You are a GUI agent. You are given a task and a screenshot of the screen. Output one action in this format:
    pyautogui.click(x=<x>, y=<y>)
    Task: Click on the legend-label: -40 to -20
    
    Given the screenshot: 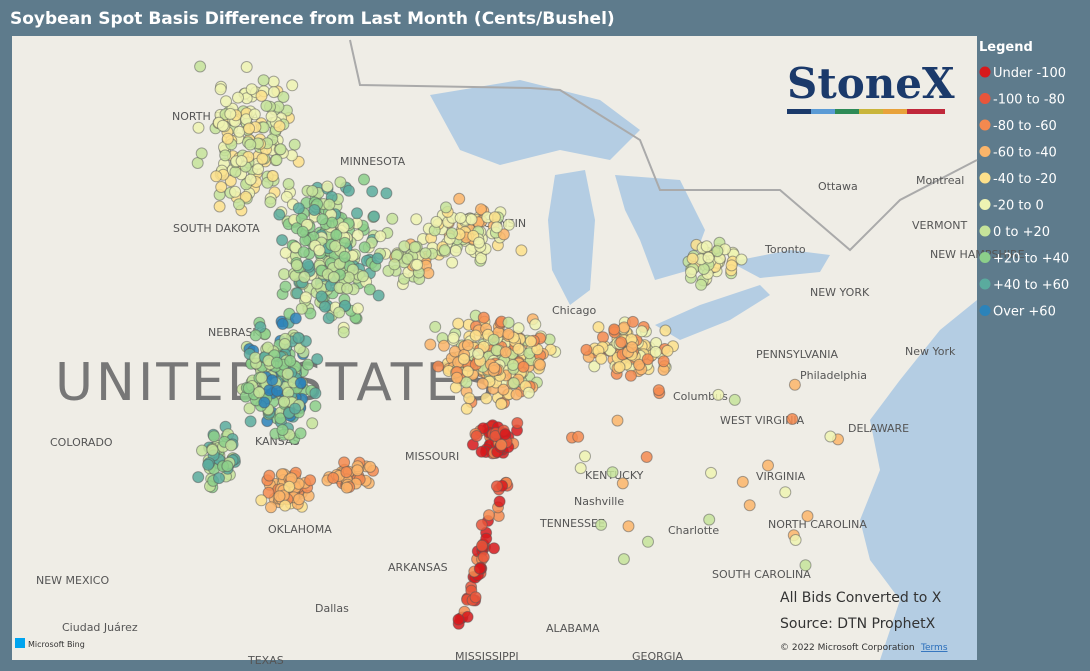 What is the action you would take?
    pyautogui.click(x=1025, y=179)
    